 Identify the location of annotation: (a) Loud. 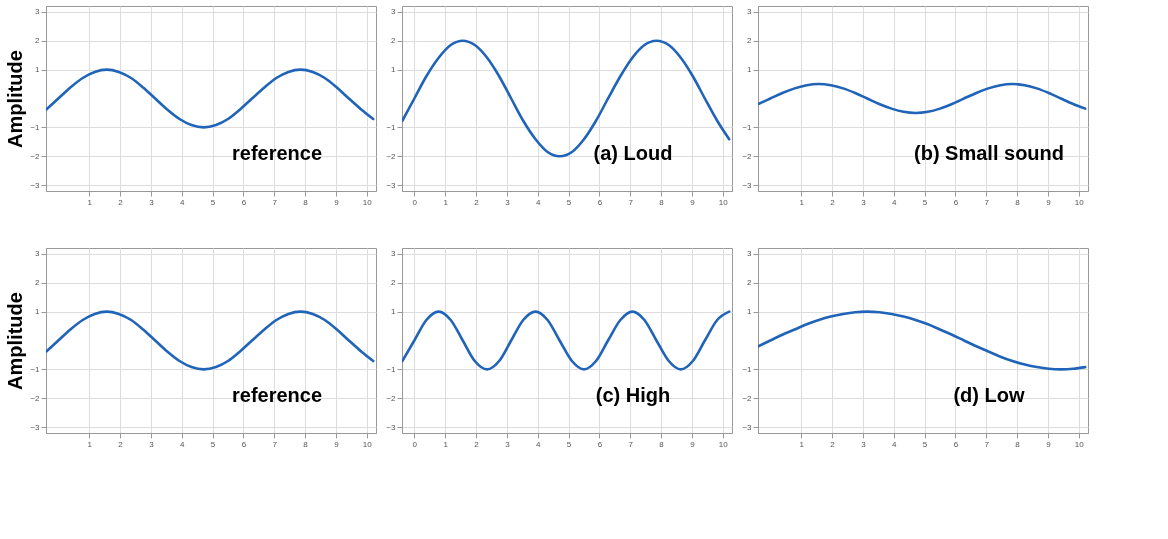
(633, 153).